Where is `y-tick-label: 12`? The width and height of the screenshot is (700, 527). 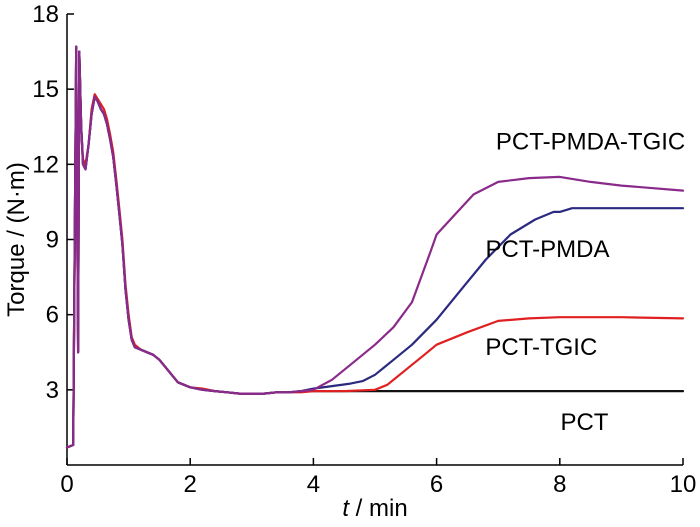 y-tick-label: 12 is located at coordinates (45, 164).